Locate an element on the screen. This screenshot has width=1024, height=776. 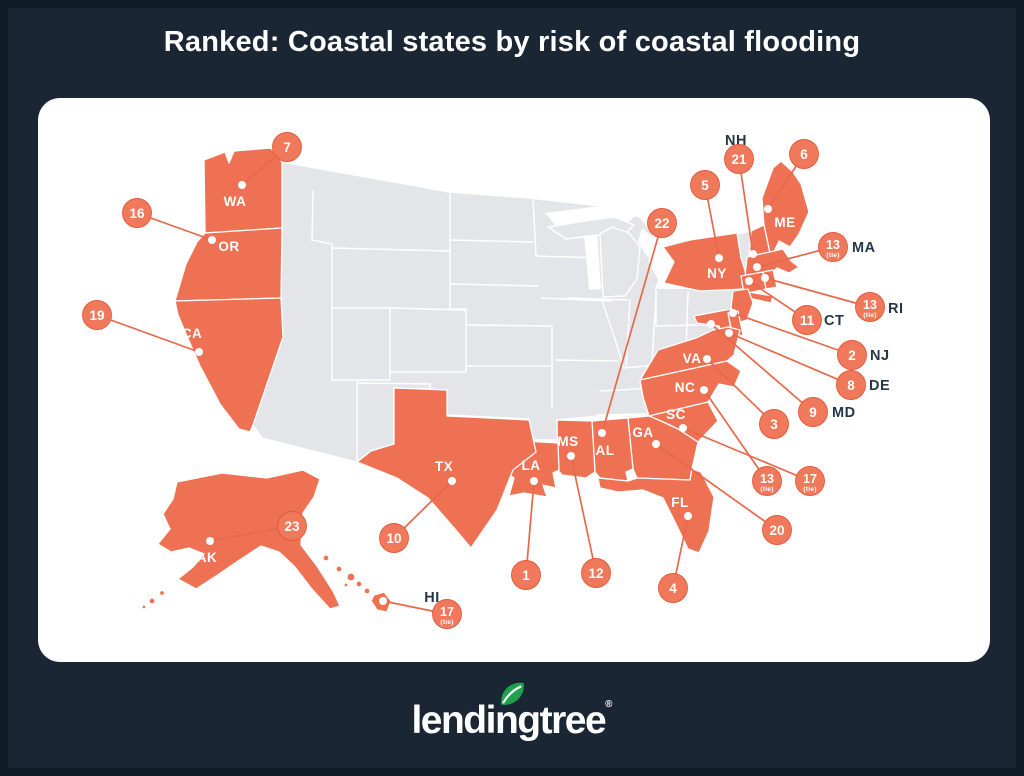
rank-badge-md: 9 is located at coordinates (813, 412).